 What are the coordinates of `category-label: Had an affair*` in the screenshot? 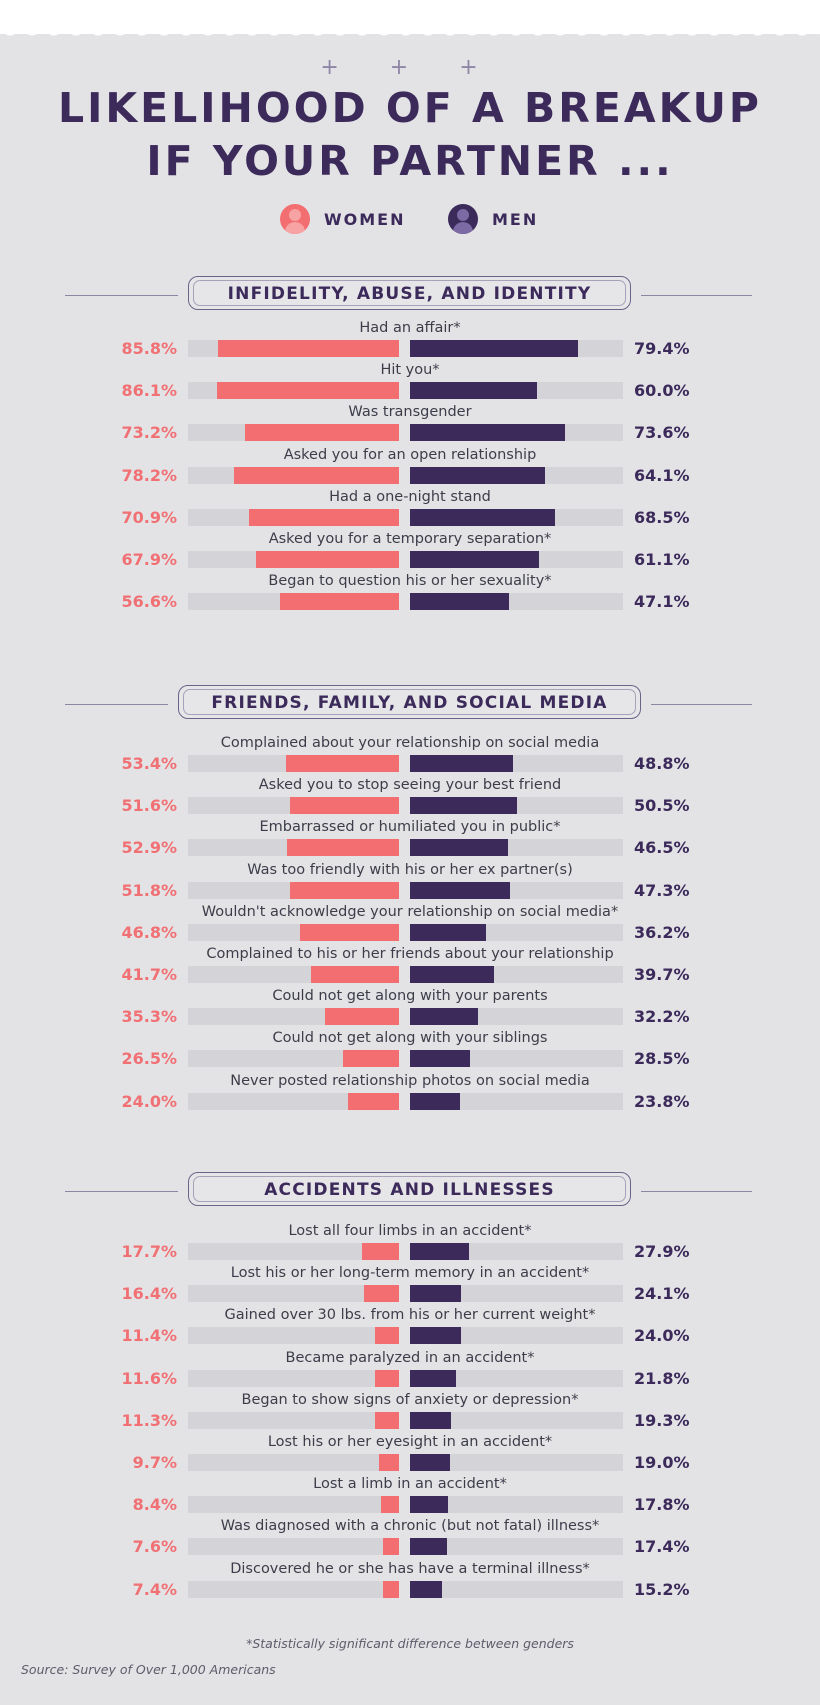 It's located at (410, 328).